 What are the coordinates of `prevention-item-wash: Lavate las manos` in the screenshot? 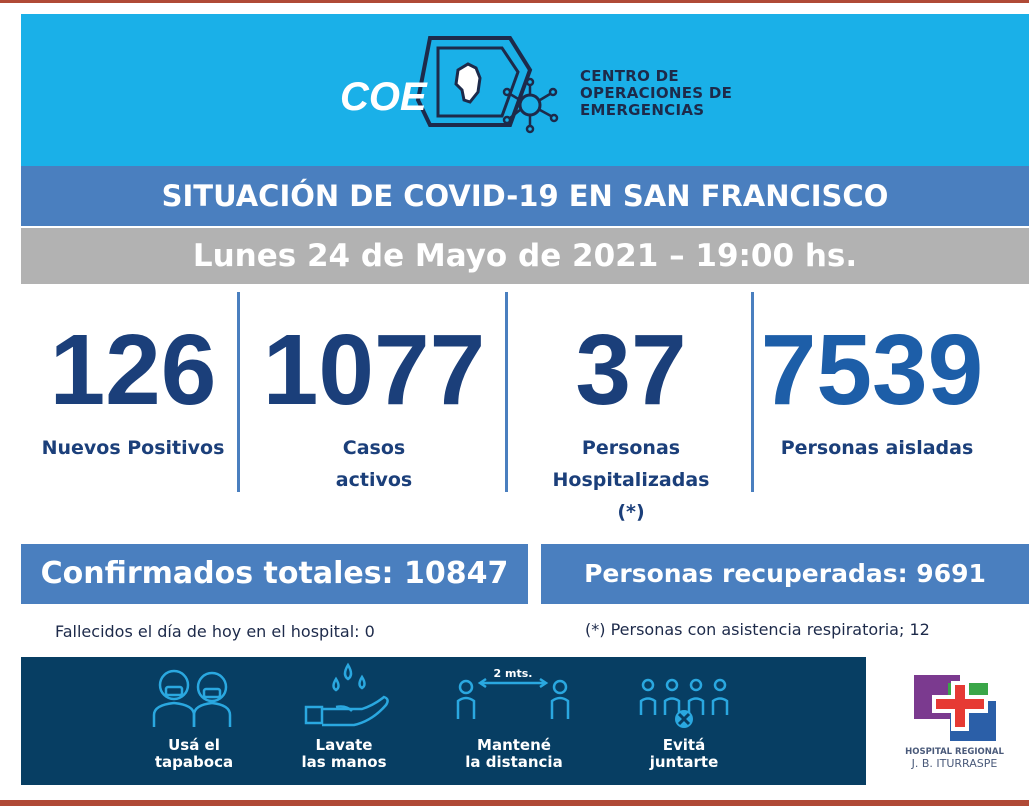 It's located at (344, 721).